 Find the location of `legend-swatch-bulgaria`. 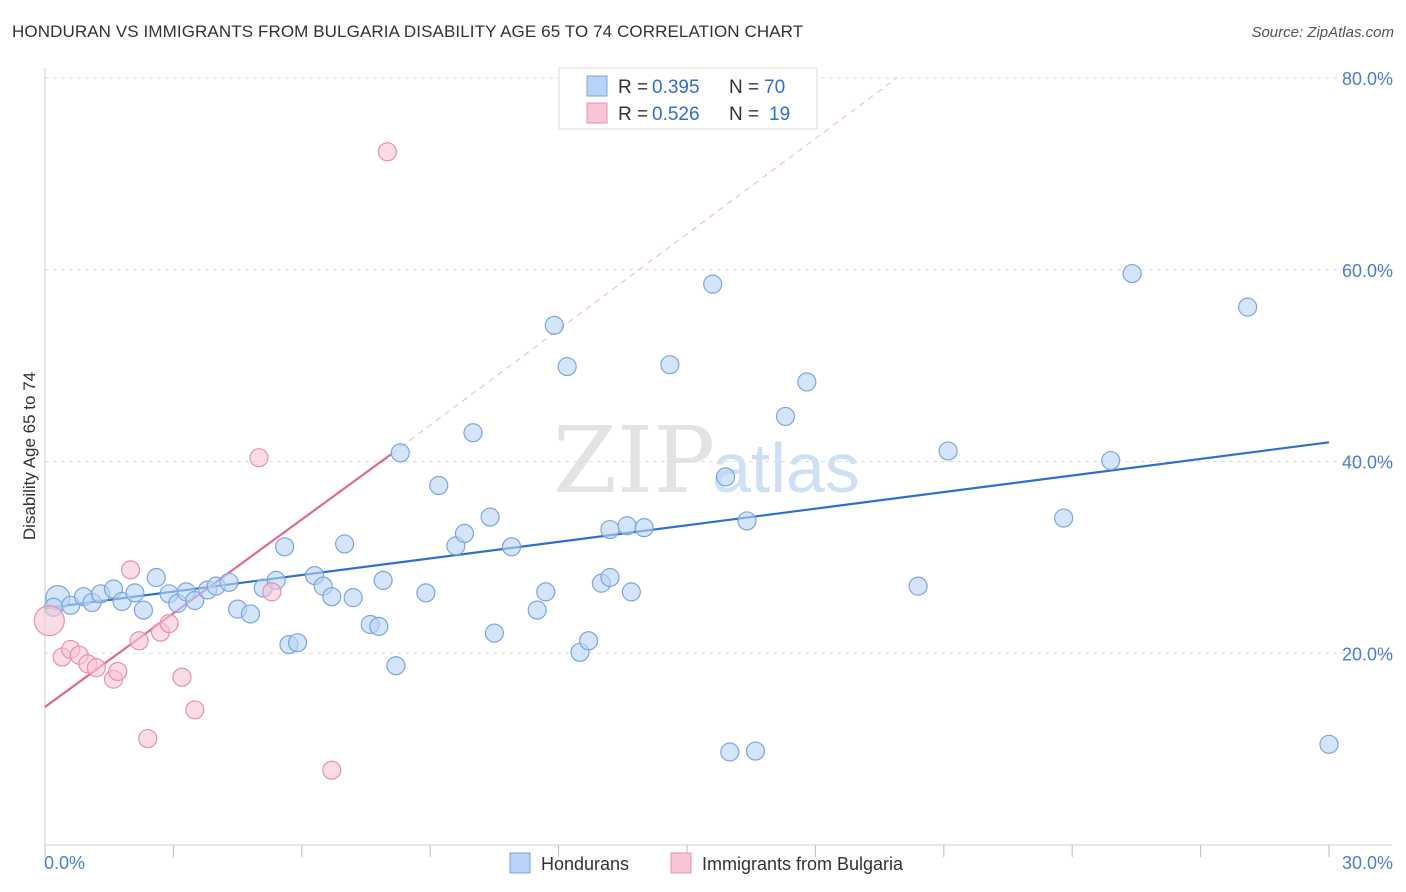

legend-swatch-bulgaria is located at coordinates (597, 113).